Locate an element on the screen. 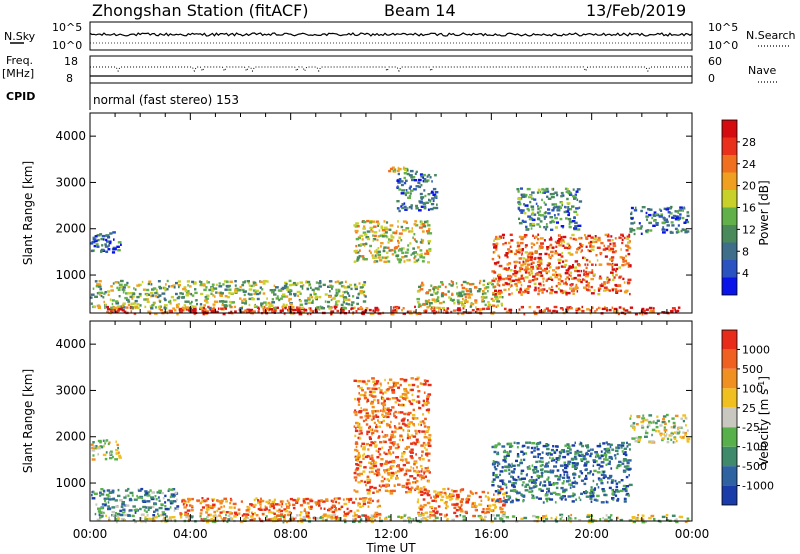  colorbar-swatch is located at coordinates (729, 199).